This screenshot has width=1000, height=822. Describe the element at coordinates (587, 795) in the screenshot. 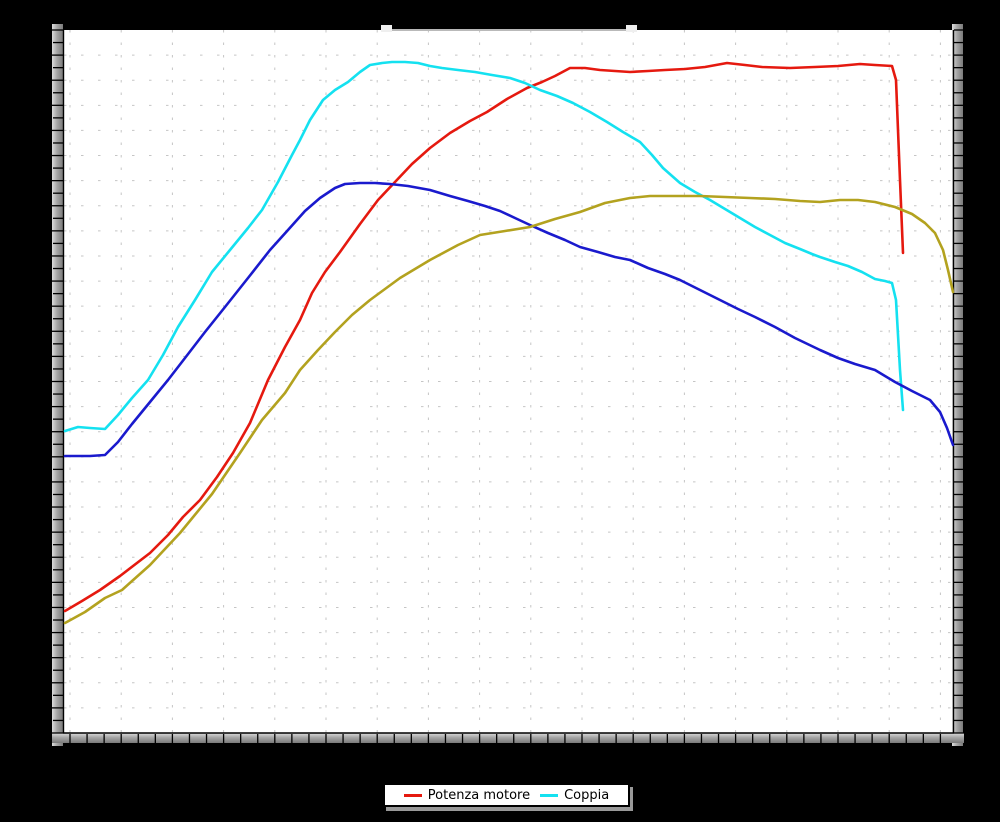

I see `legend-label: Coppia` at that location.